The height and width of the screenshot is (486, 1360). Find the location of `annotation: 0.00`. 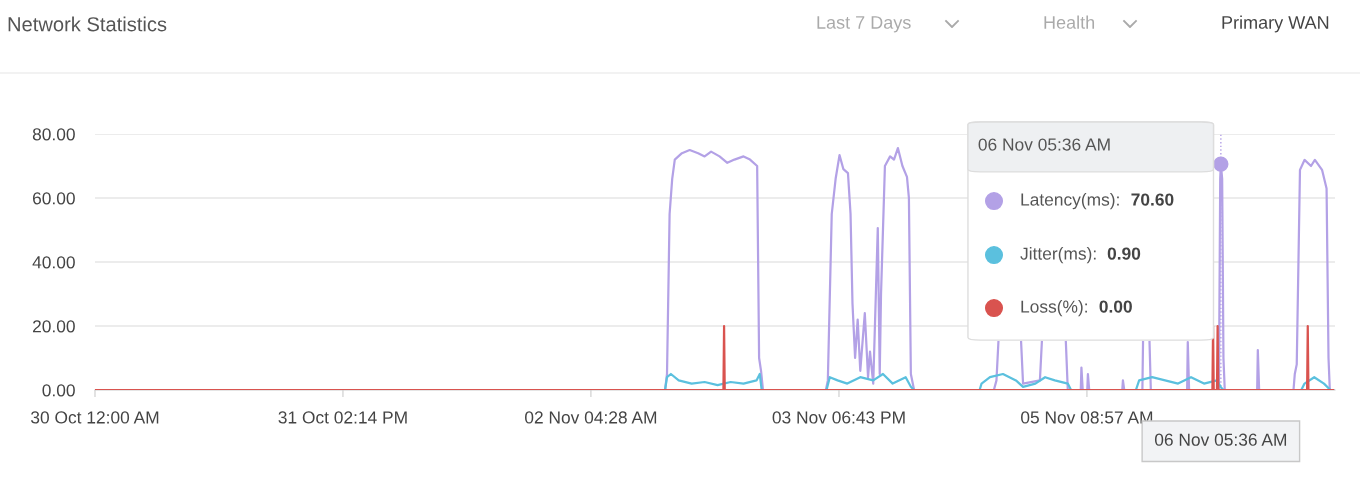

annotation: 0.00 is located at coordinates (1115, 306).